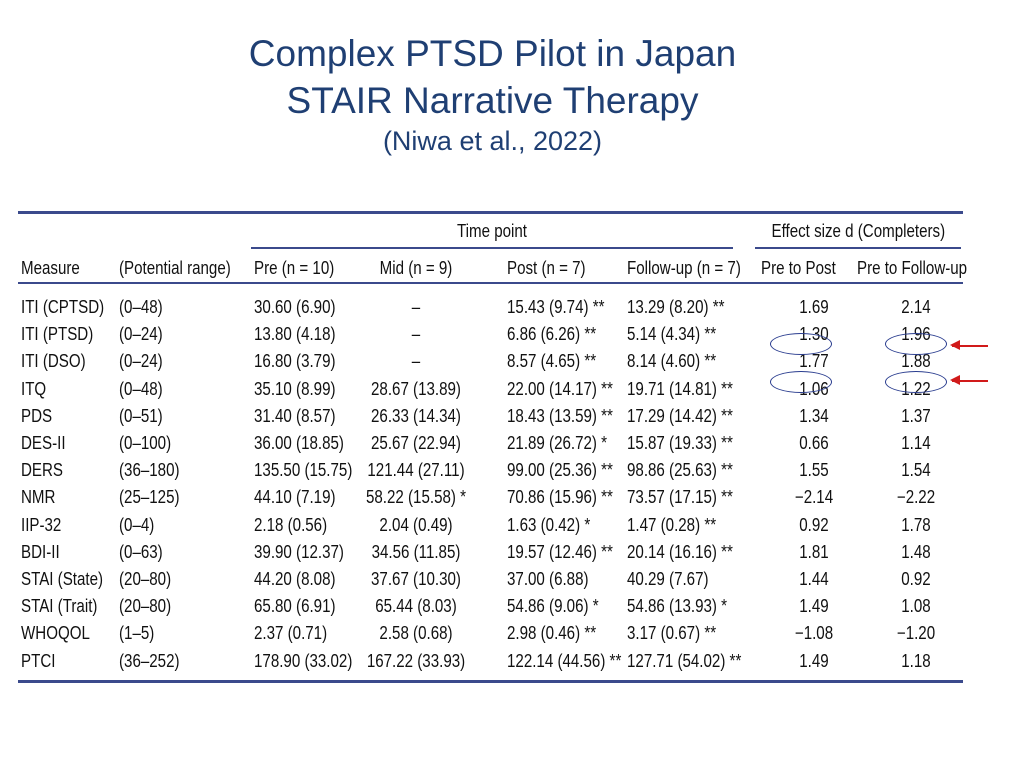 The height and width of the screenshot is (768, 1024). I want to click on table-cell: 15.43 (9.74) **, so click(556, 307).